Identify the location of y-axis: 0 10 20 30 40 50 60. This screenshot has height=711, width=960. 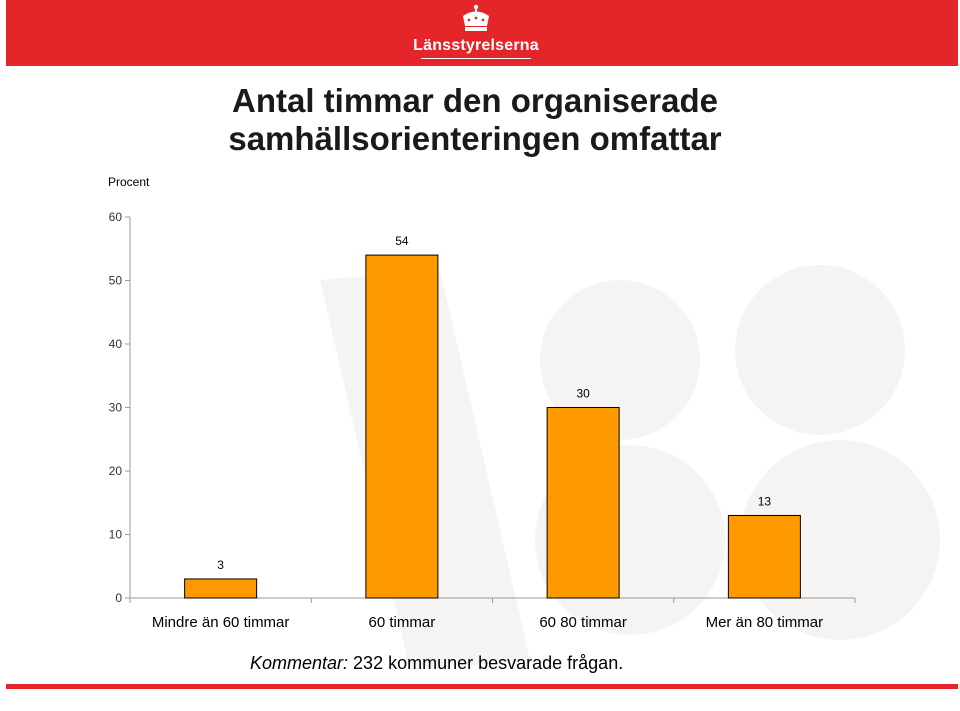
(120, 407).